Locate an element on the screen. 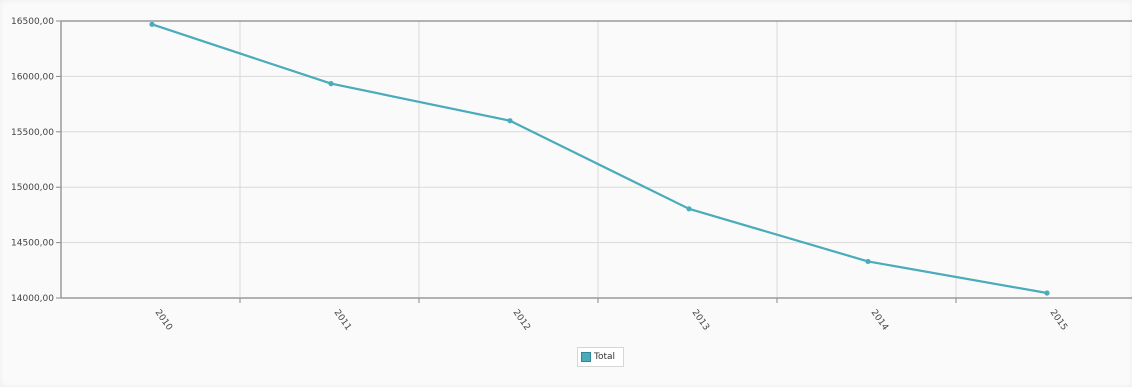 The image size is (1132, 387). legend: Total is located at coordinates (600, 357).